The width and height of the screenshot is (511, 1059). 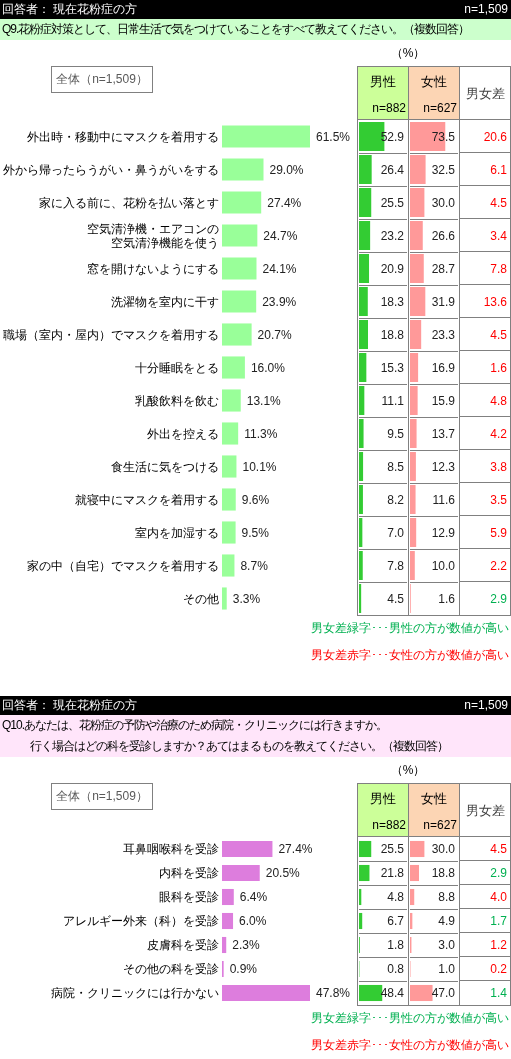 What do you see at coordinates (141, 921) in the screenshot?
I see `y-tick-label: アレルギー外来（科）を受診` at bounding box center [141, 921].